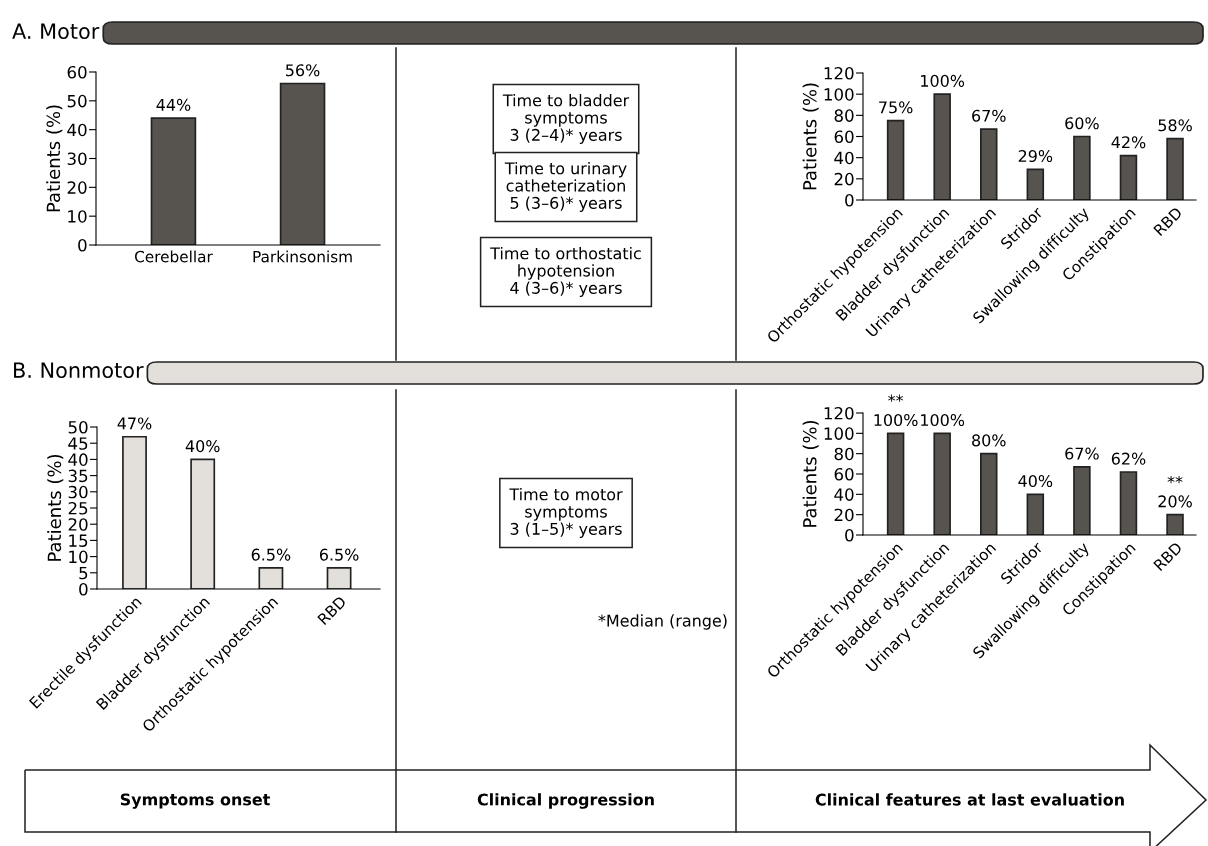 The width and height of the screenshot is (1208, 846). Describe the element at coordinates (1175, 125) in the screenshot. I see `data-label: 58%` at that location.